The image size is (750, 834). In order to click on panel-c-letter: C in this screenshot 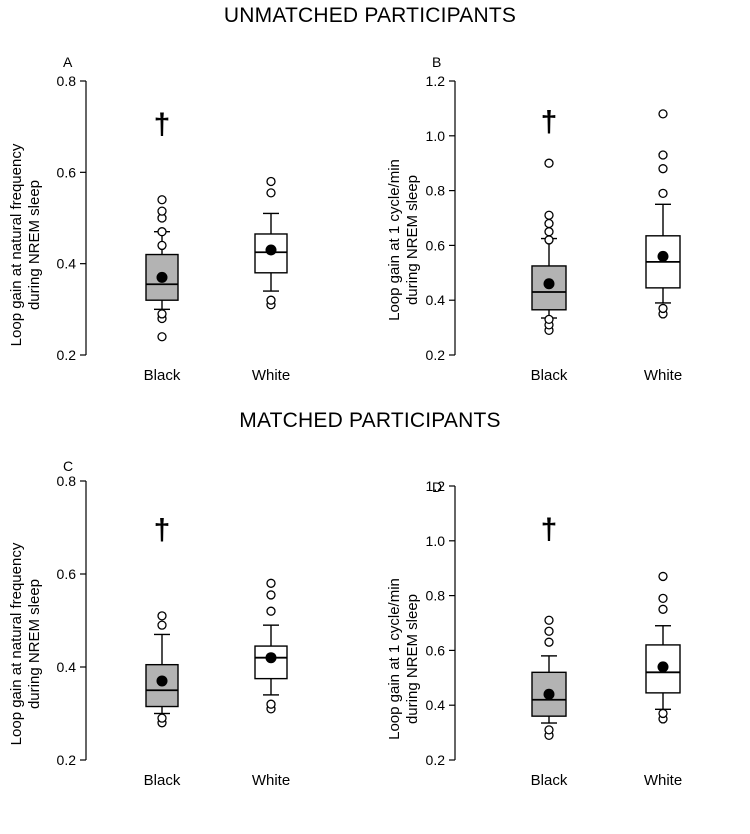, I will do `click(68, 466)`.